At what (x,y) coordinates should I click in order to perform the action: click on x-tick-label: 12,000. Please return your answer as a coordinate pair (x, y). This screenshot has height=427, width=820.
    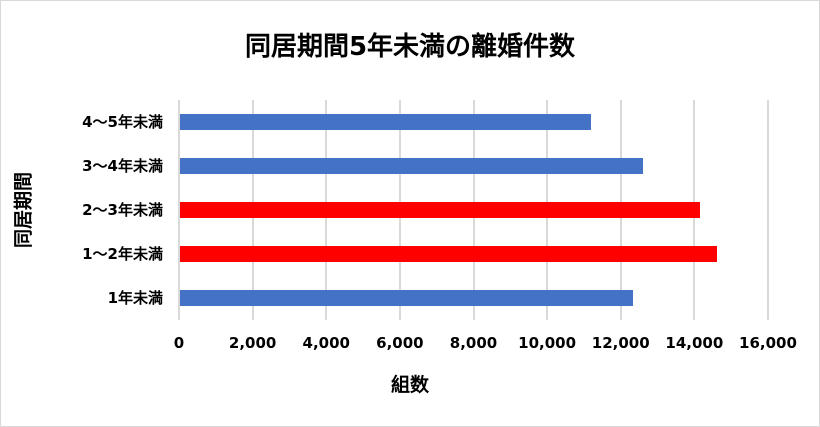
    Looking at the image, I should click on (620, 343).